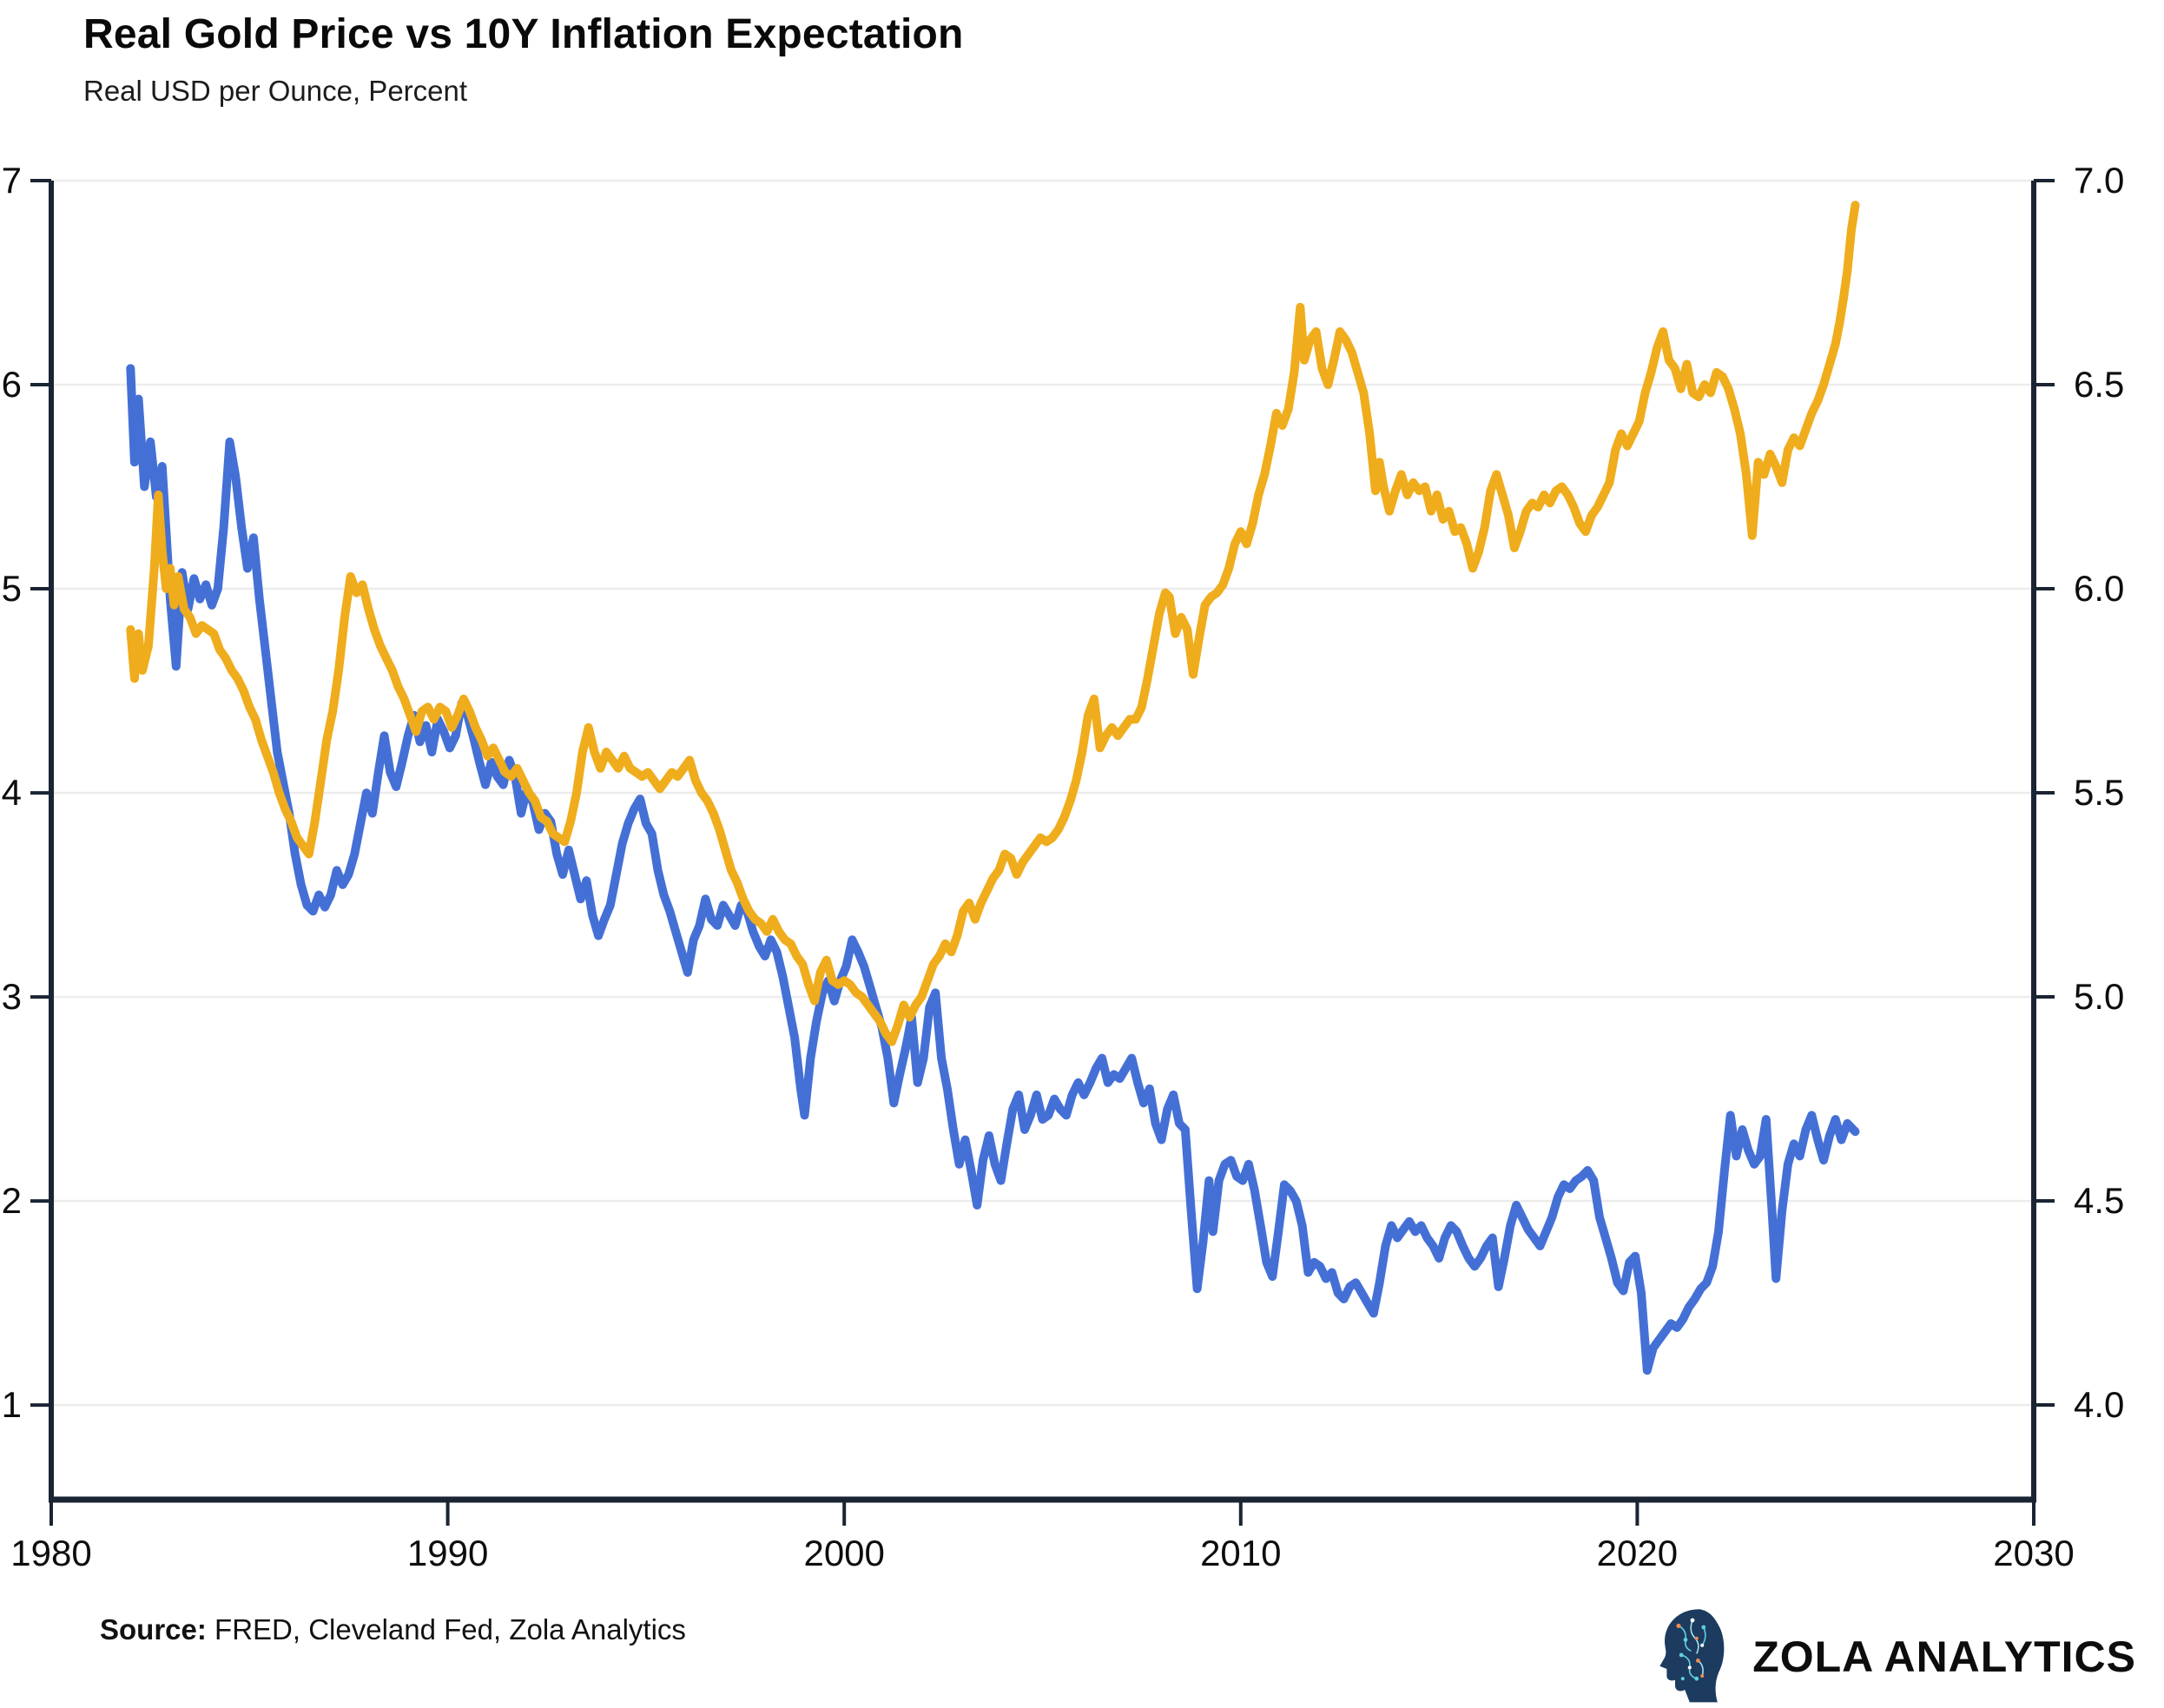 Image resolution: width=2164 pixels, height=1708 pixels. I want to click on right-tick-label: 6.0, so click(2099, 588).